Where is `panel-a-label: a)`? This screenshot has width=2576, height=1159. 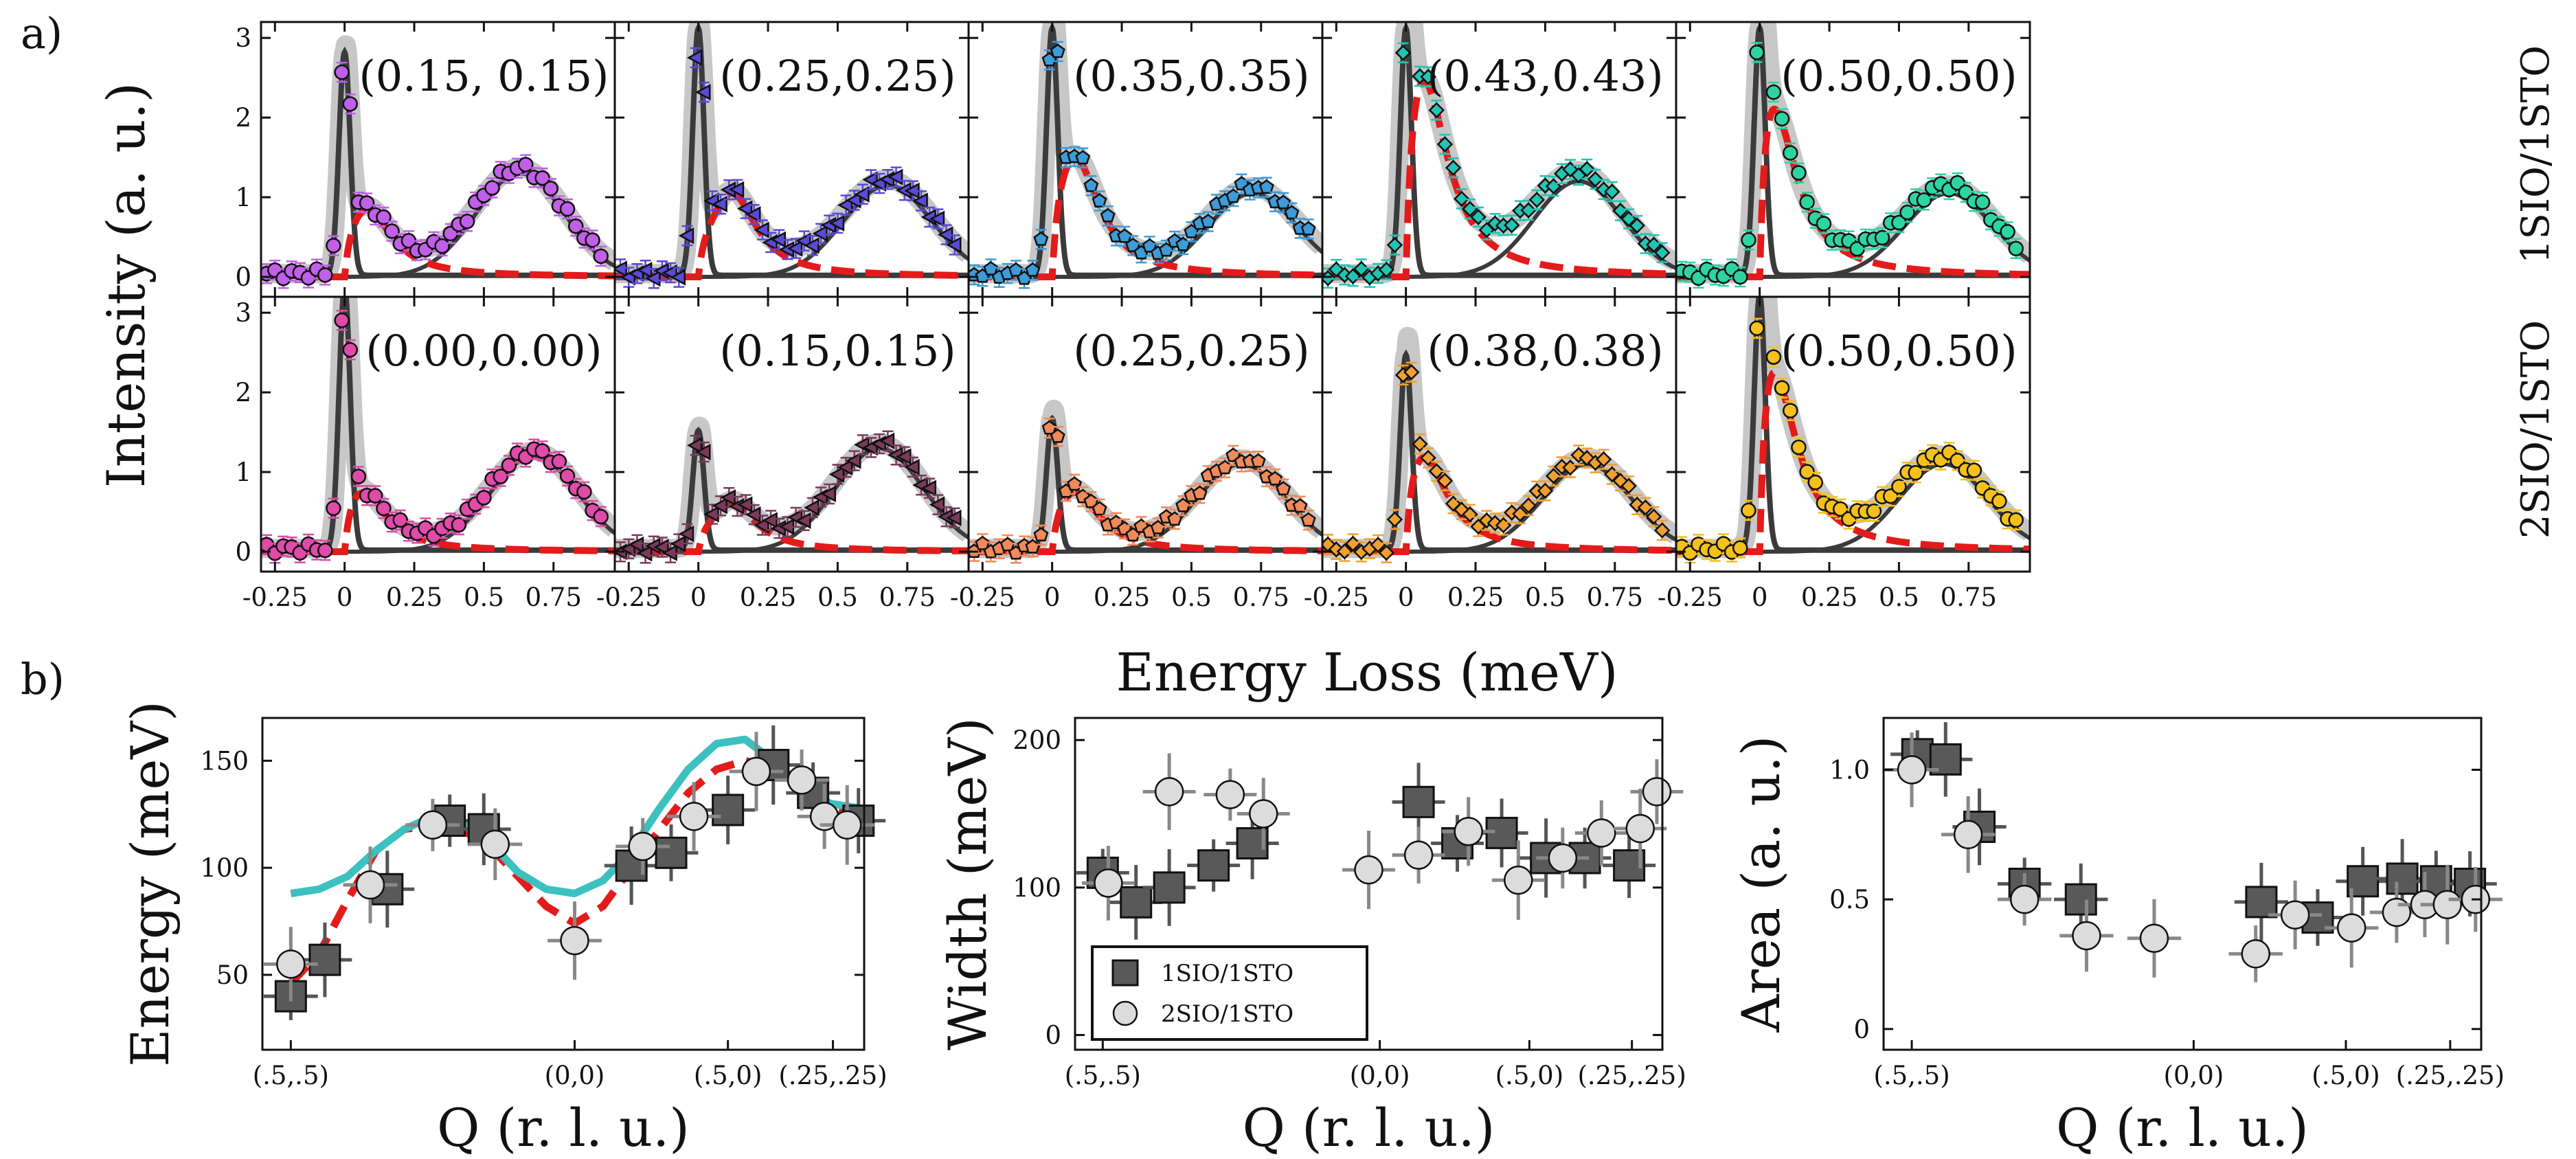 panel-a-label: a) is located at coordinates (42, 33).